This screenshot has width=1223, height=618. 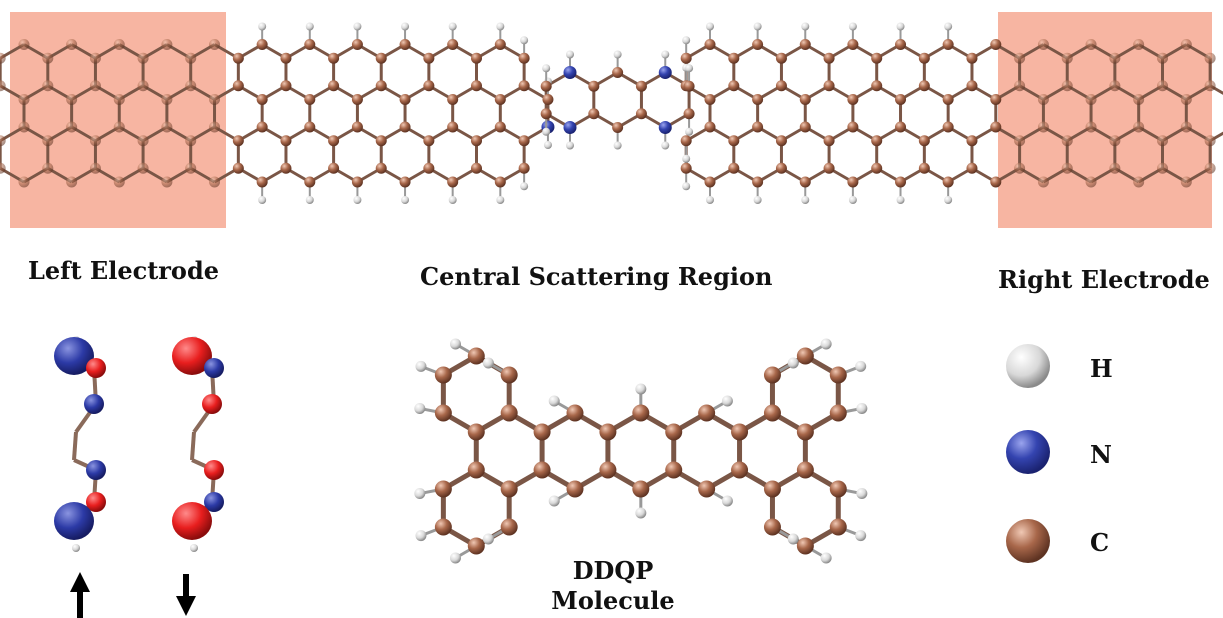 I want to click on molecule-label-line1: DDQP, so click(x=613, y=570).